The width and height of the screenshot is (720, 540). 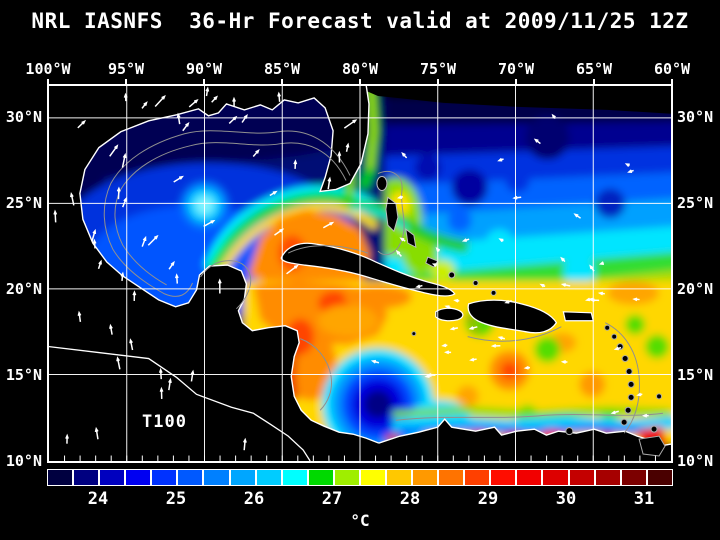 I want to click on pacific-coastline, so click(x=180, y=403).